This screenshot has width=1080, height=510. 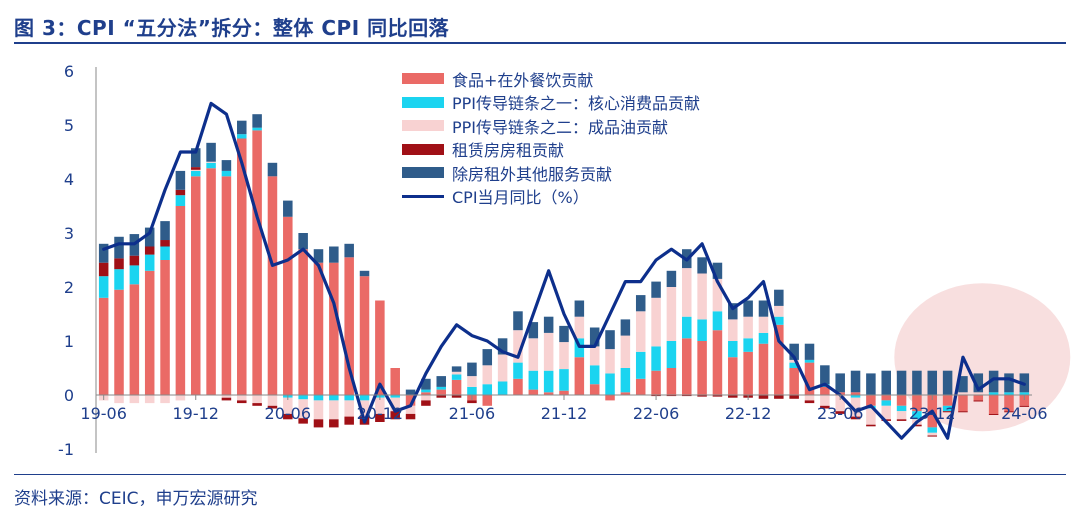 What do you see at coordinates (195, 413) in the screenshot?
I see `x-tick-label: 19-12` at bounding box center [195, 413].